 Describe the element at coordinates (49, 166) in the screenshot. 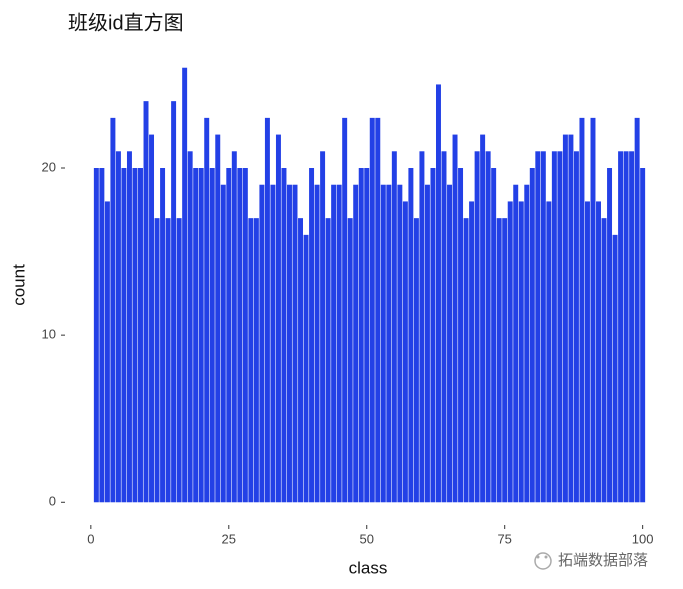

I see `y-tick-label: 20` at that location.